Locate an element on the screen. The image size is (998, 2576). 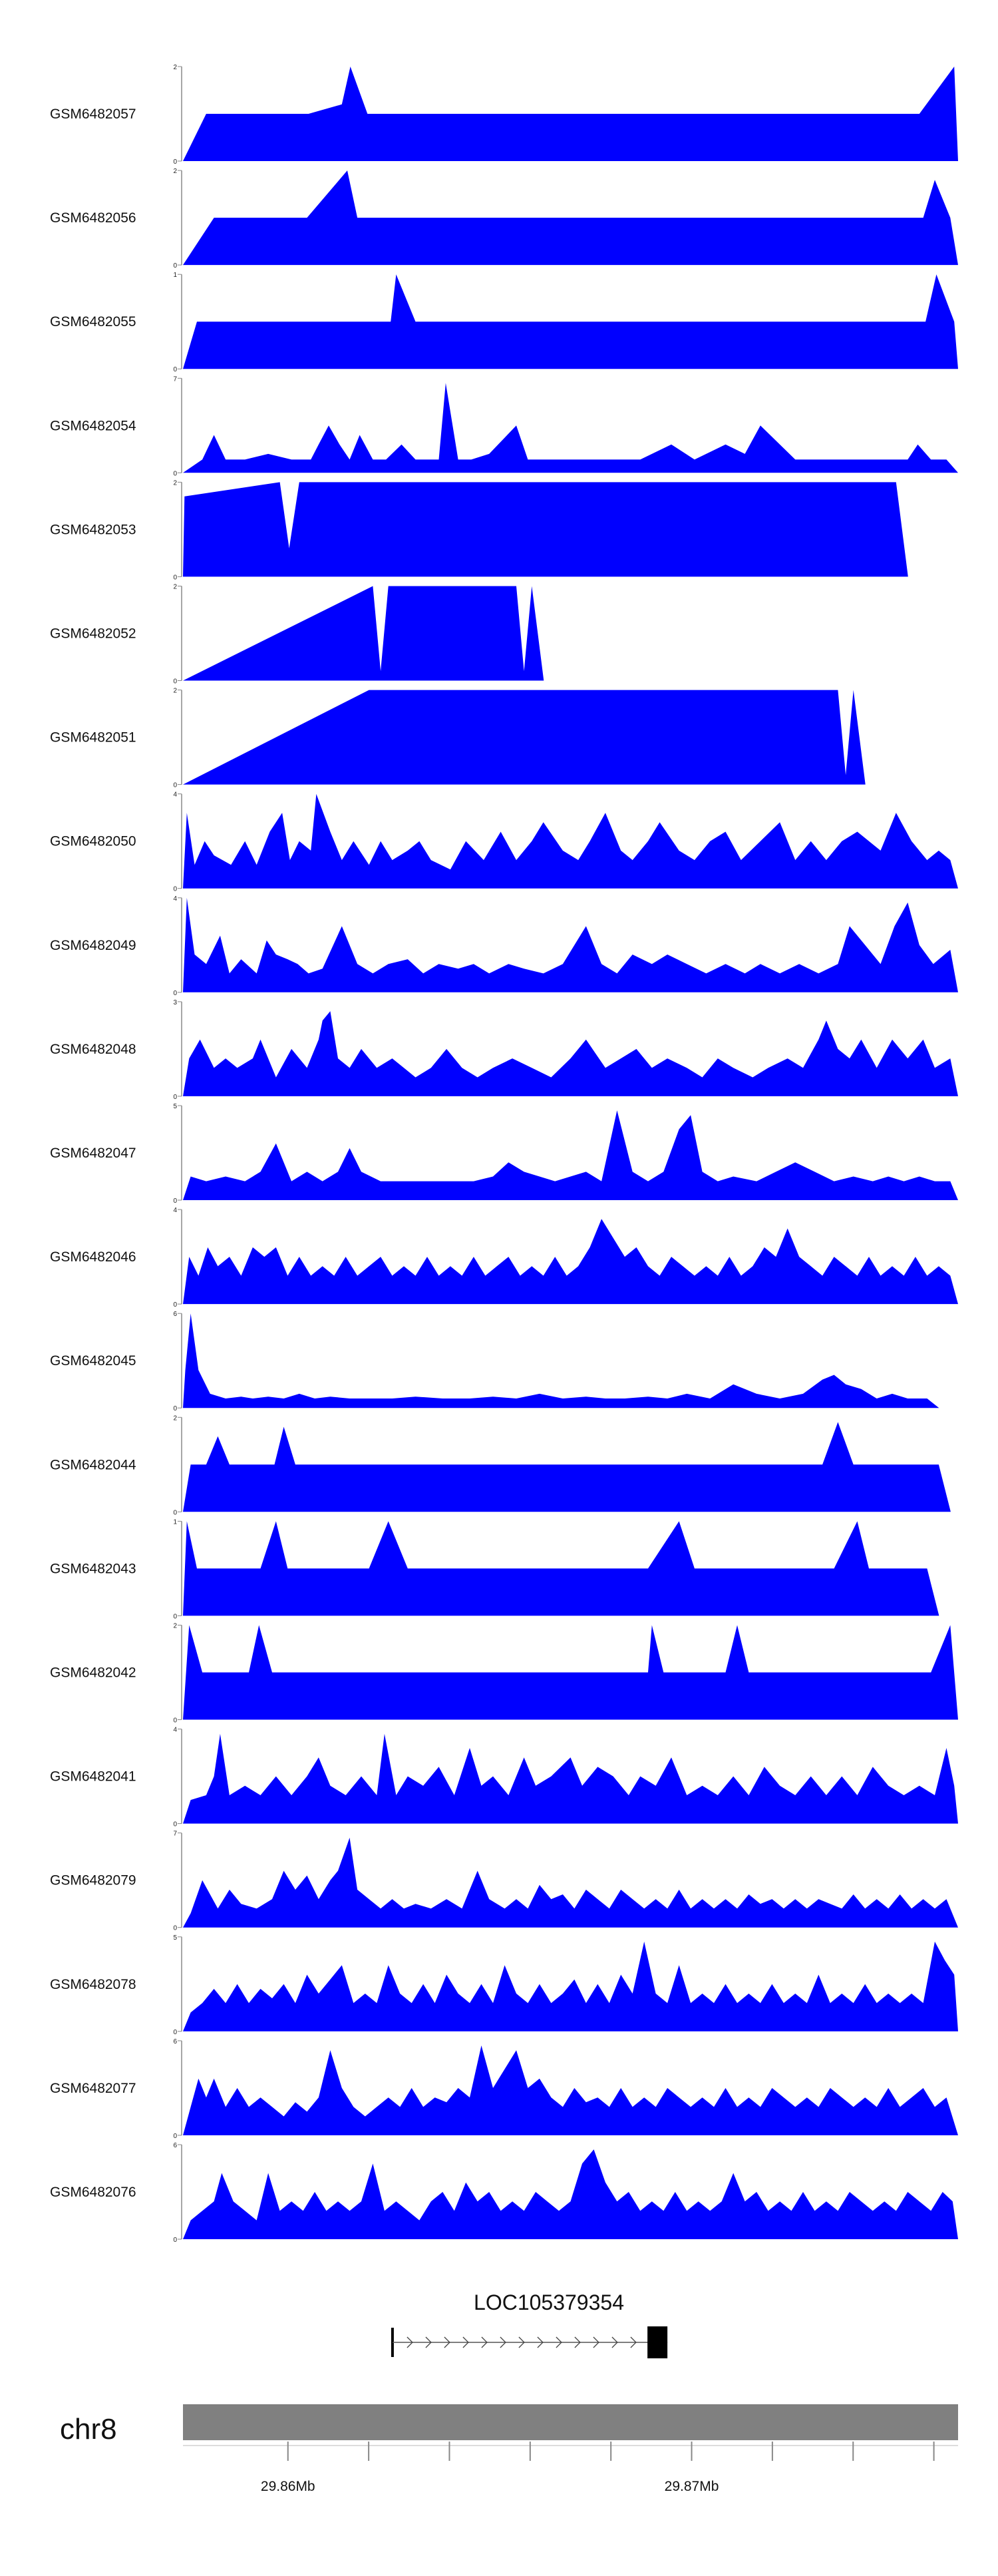
track-GSM6482054: GSM6482054 7 0 is located at coordinates (504, 426).